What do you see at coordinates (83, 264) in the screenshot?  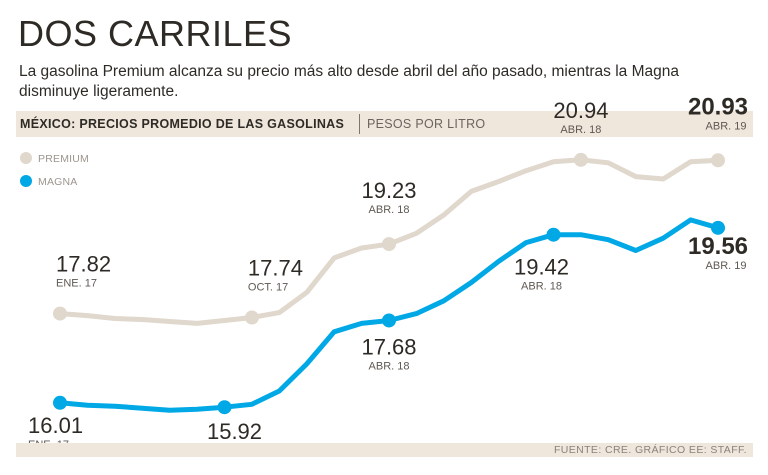 I see `premium-value-label: 17.82` at bounding box center [83, 264].